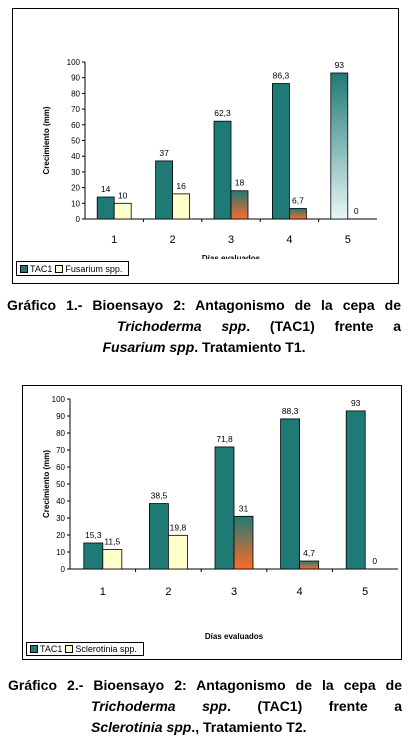  Describe the element at coordinates (178, 527) in the screenshot. I see `data-label: 19,8` at that location.